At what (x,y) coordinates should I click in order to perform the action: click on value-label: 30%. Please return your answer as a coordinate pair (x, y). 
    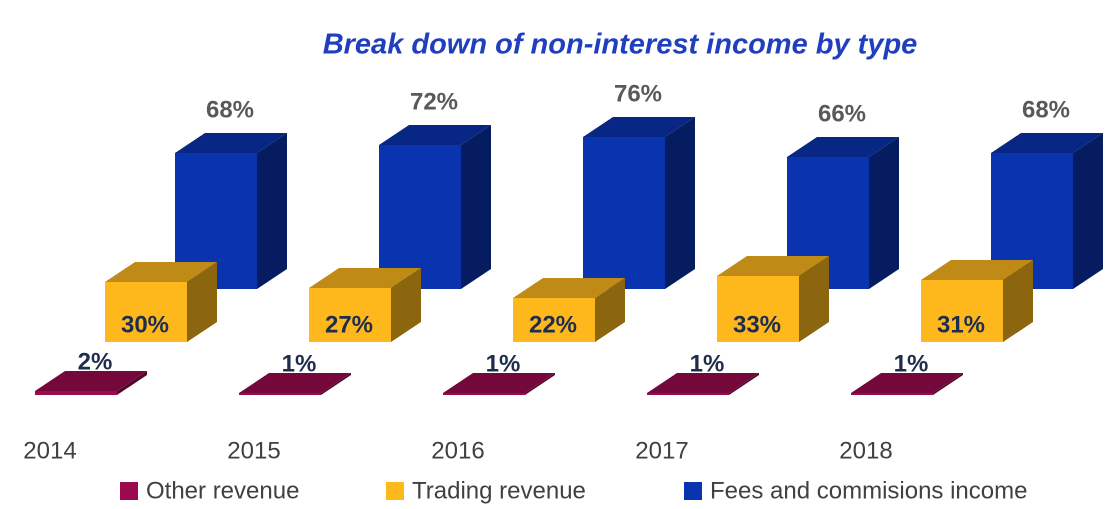
    Looking at the image, I should click on (145, 324).